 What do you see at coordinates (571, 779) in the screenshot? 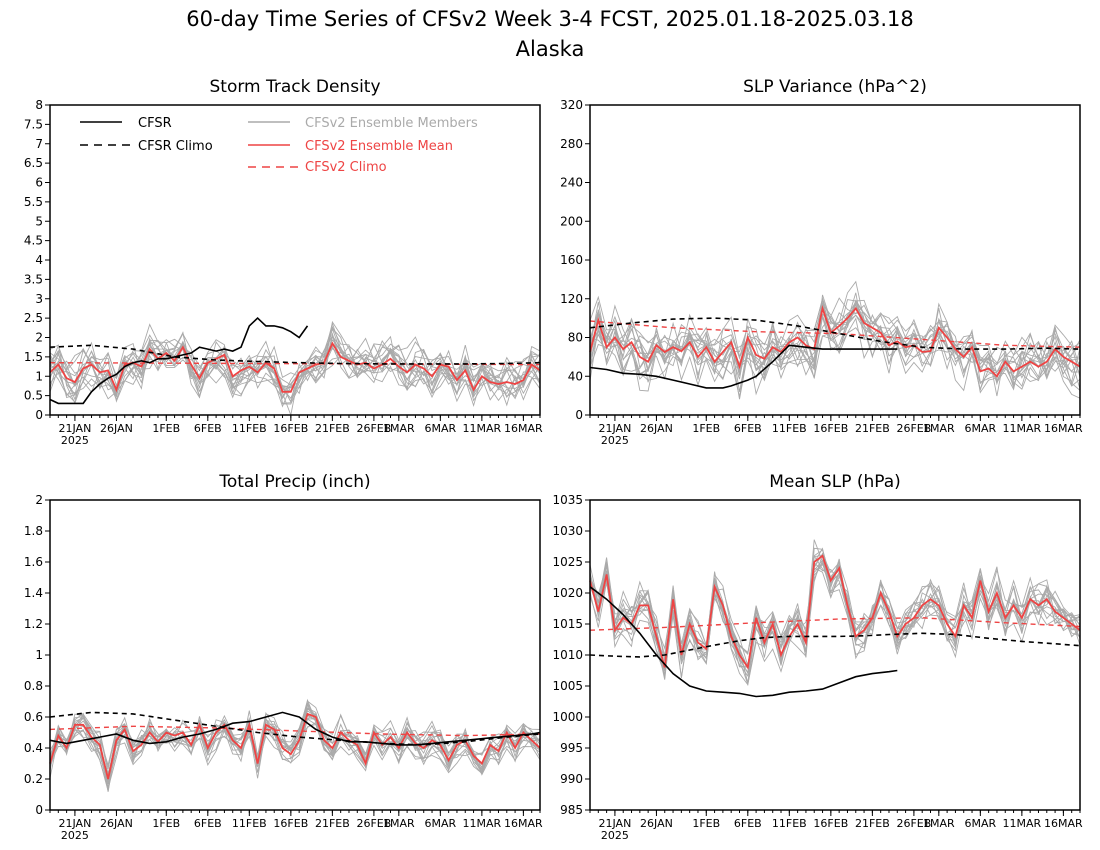
I see `y-tick-label: 990` at bounding box center [571, 779].